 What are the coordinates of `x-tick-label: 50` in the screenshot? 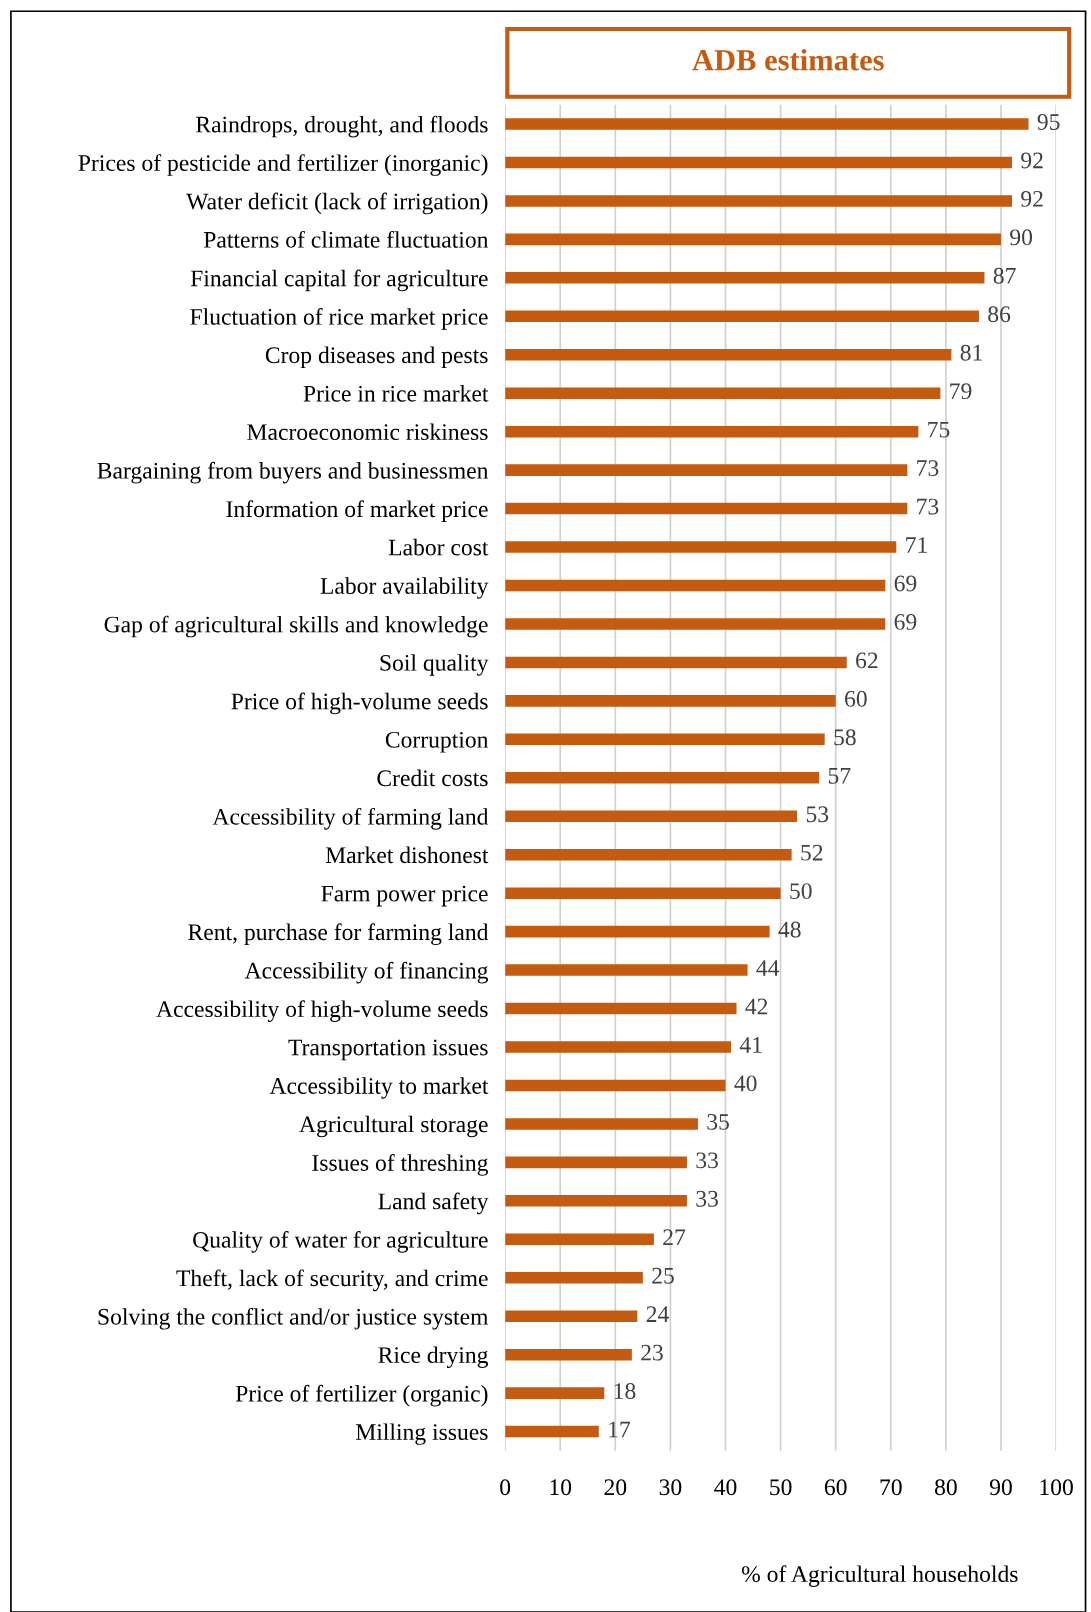 It's located at (781, 1487).